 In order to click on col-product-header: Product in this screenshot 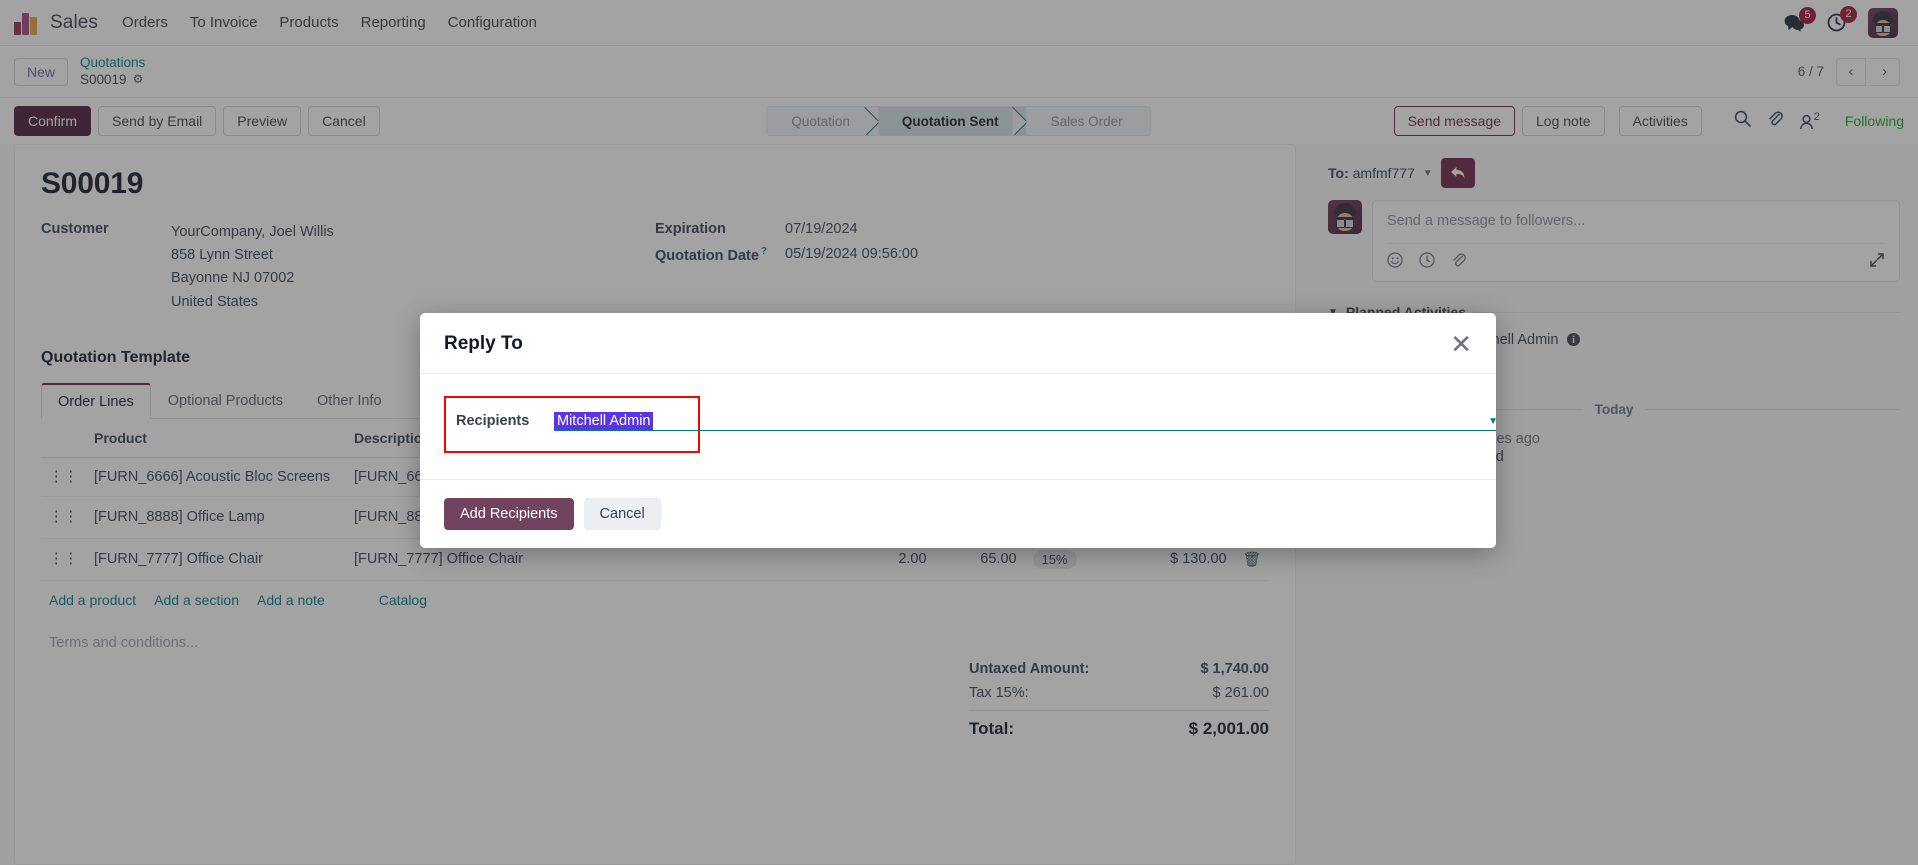, I will do `click(216, 438)`.